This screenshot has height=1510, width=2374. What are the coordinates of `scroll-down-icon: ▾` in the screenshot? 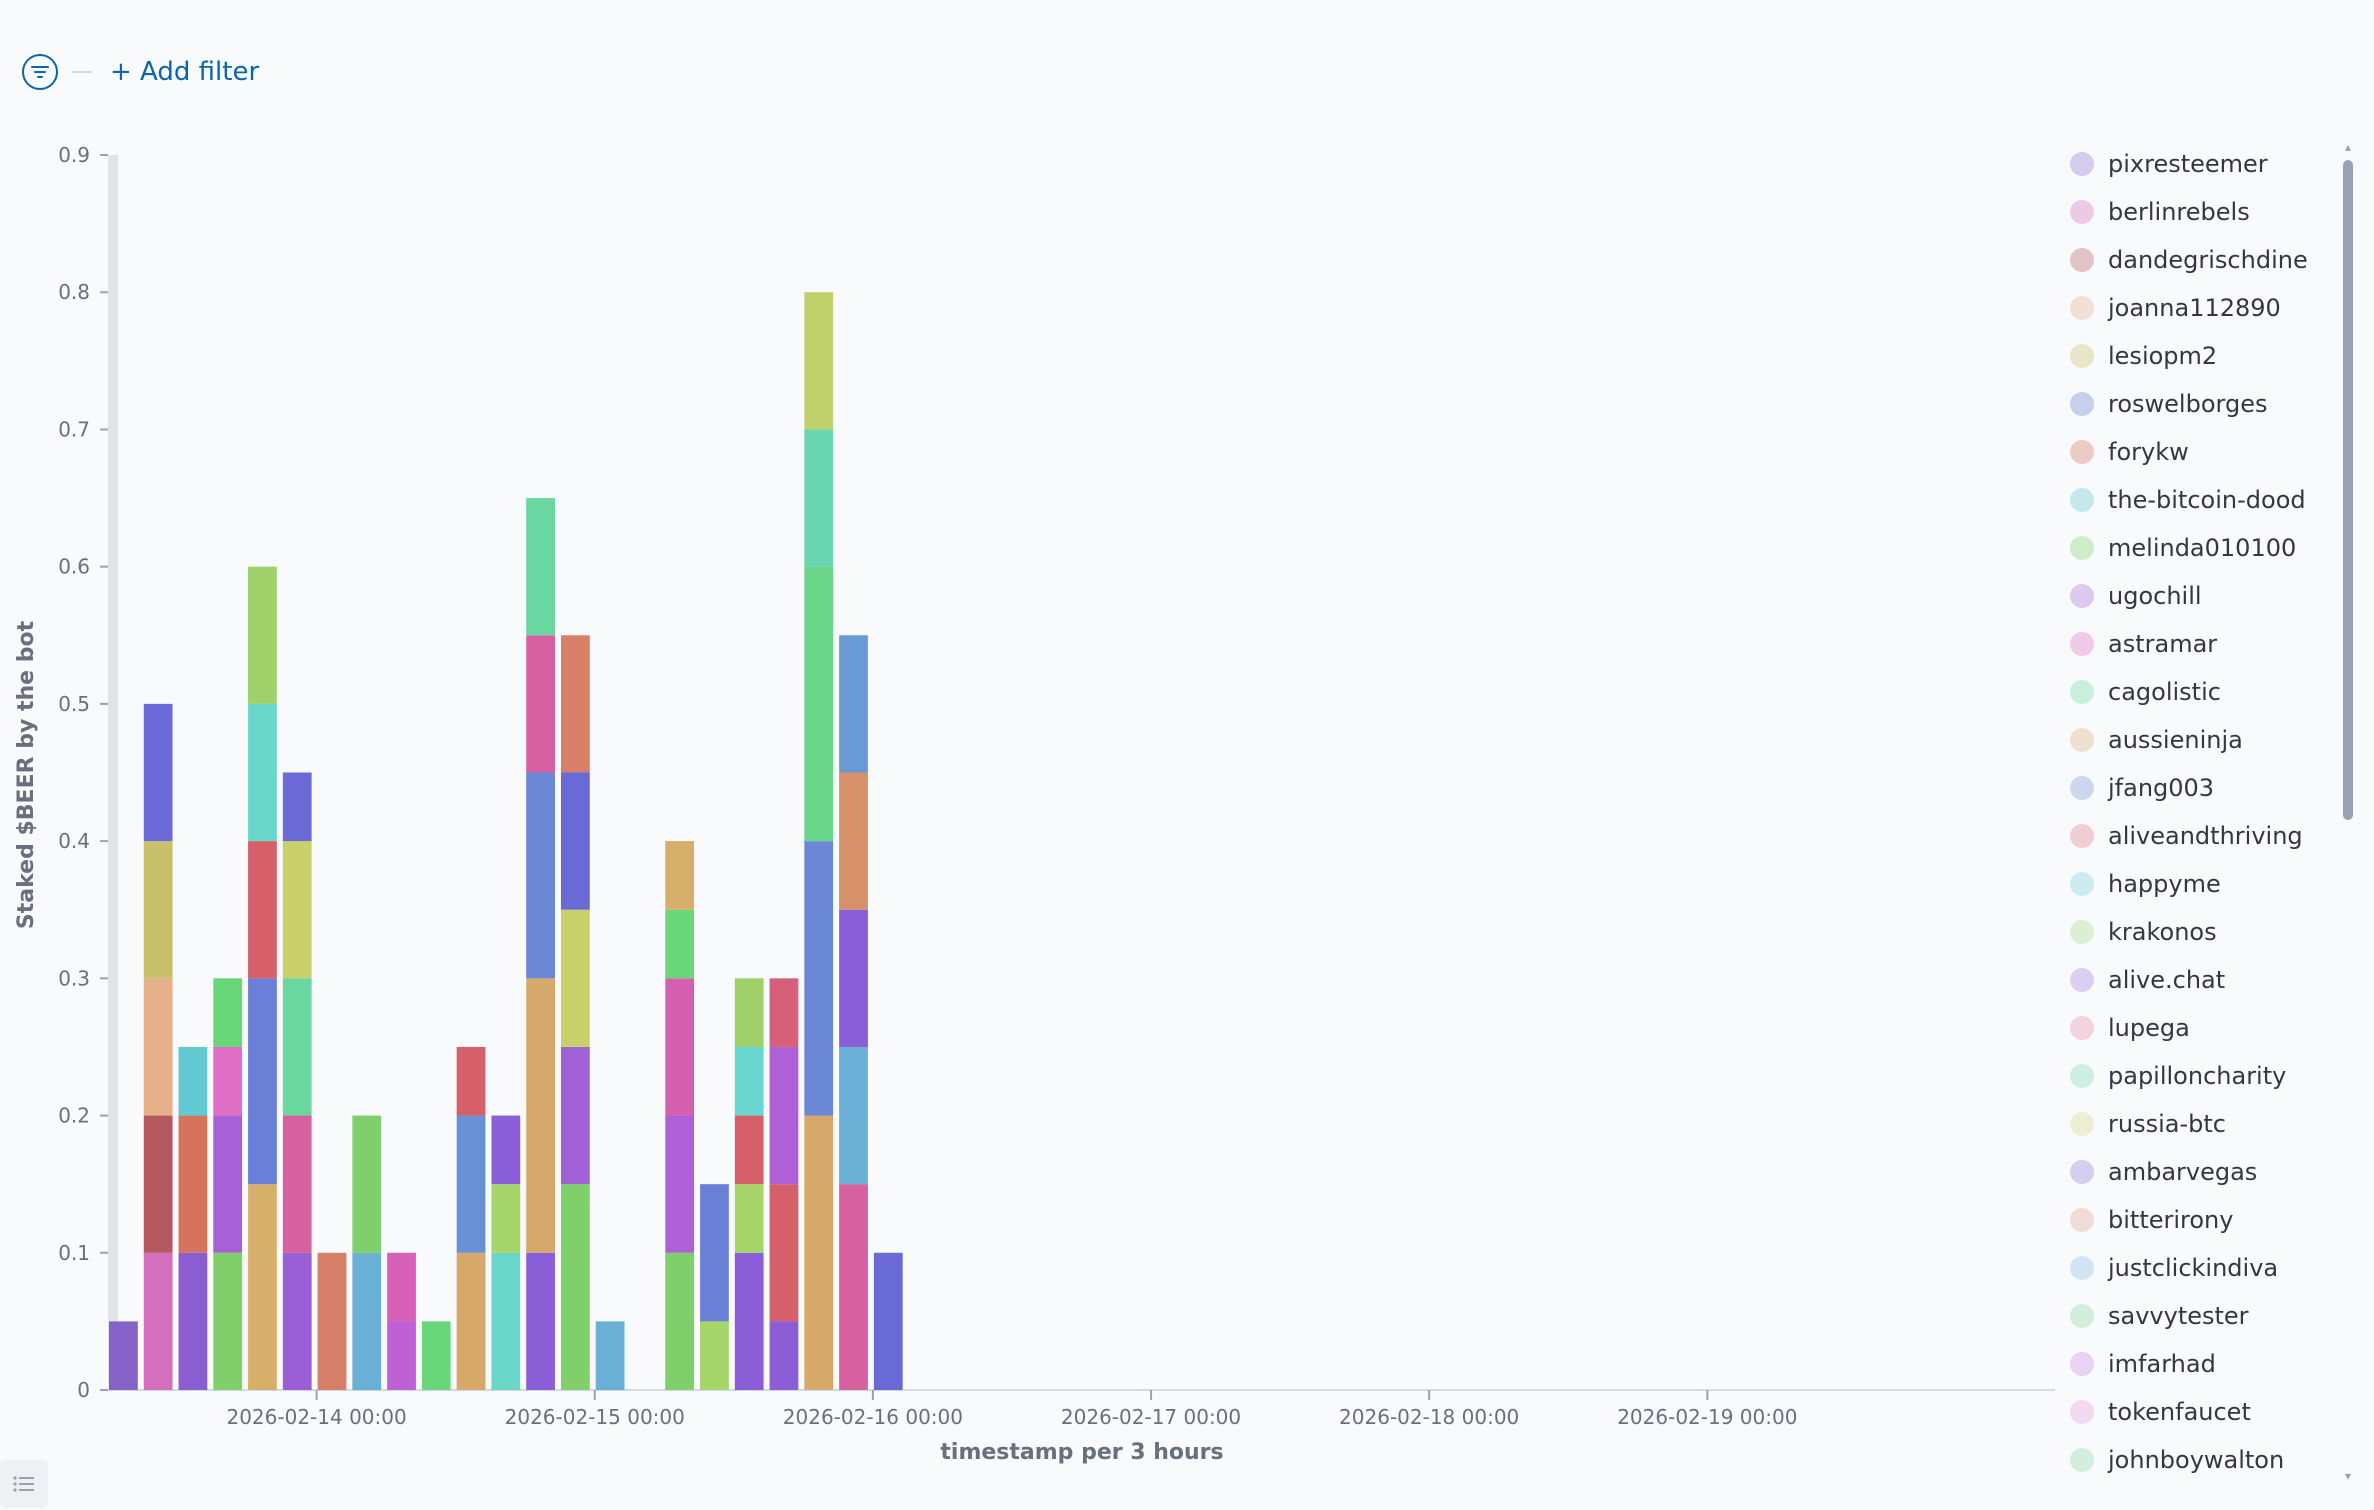 It's located at (2348, 1476).